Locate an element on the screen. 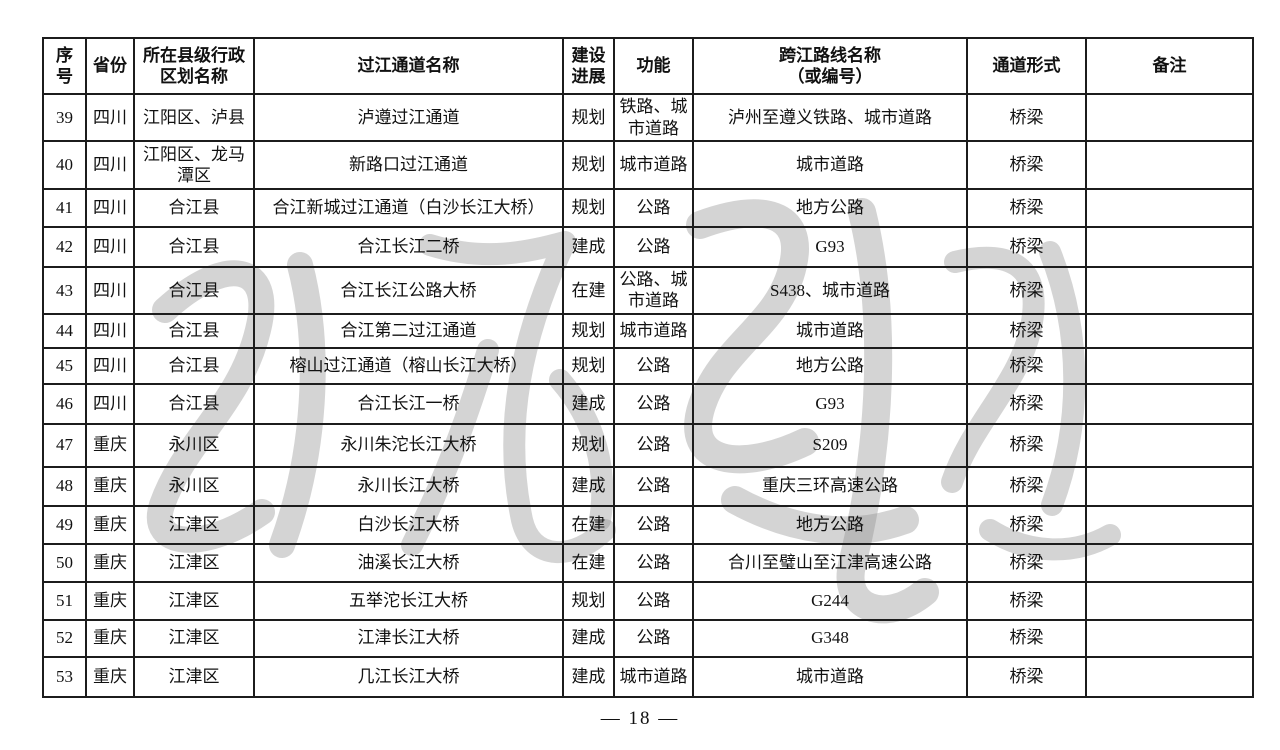 The height and width of the screenshot is (750, 1280). cell-no: 47 is located at coordinates (64, 445).